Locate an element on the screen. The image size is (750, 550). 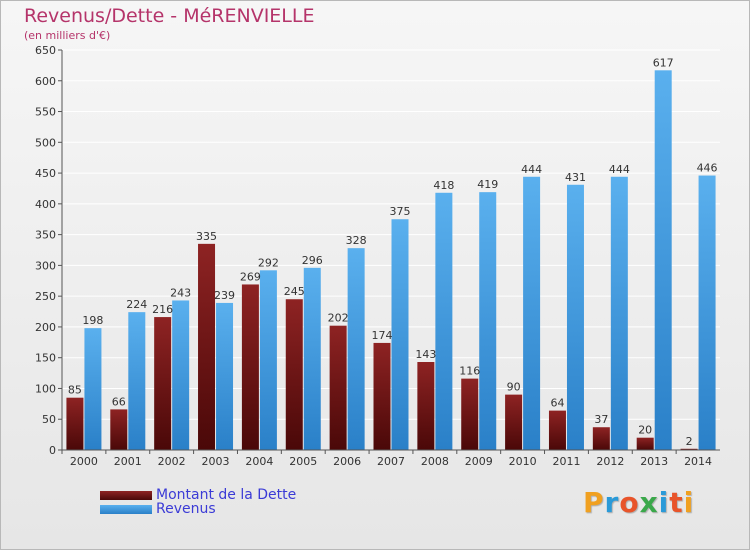
logo-letter: P is located at coordinates (594, 502).